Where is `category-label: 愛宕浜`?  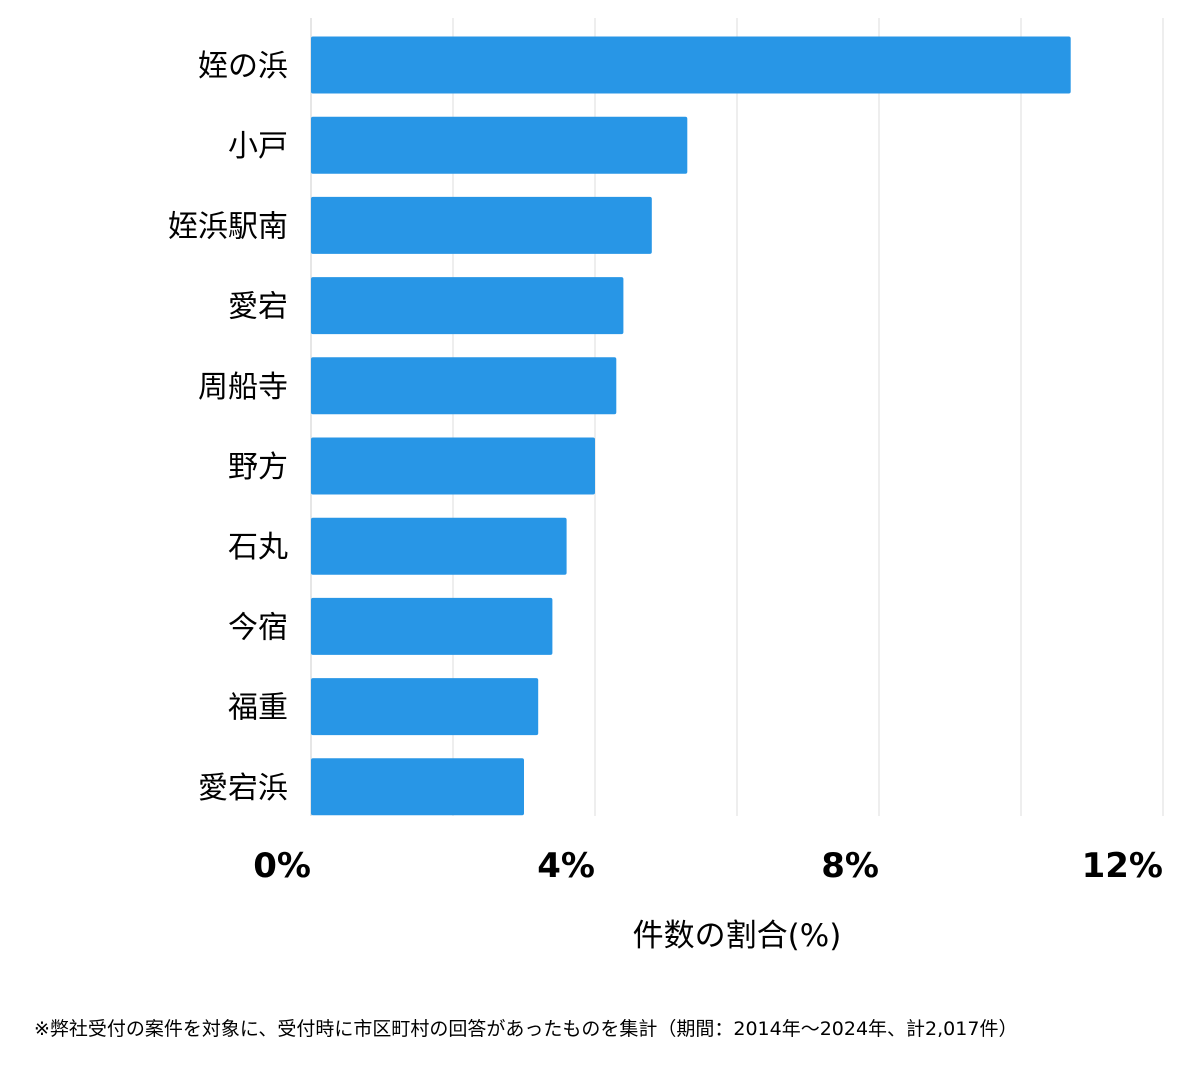
category-label: 愛宕浜 is located at coordinates (243, 788).